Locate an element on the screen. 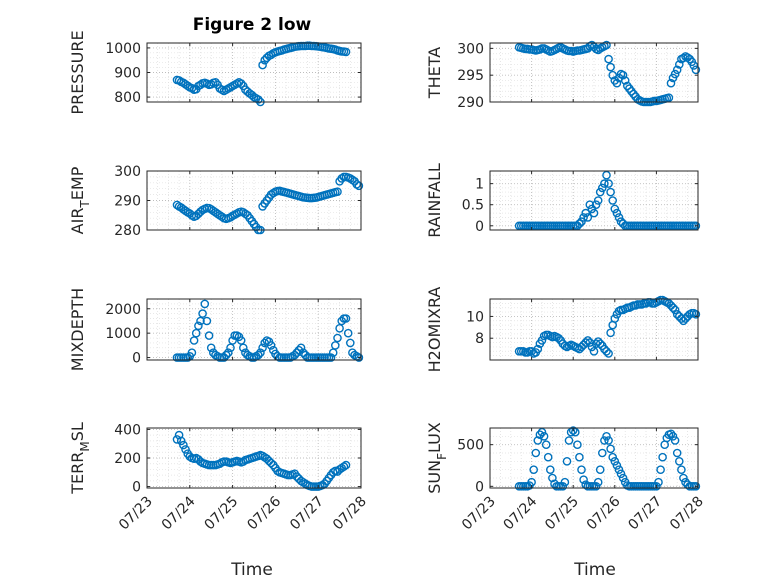 The width and height of the screenshot is (778, 583). y-tick-label: 1 is located at coordinates (479, 185).